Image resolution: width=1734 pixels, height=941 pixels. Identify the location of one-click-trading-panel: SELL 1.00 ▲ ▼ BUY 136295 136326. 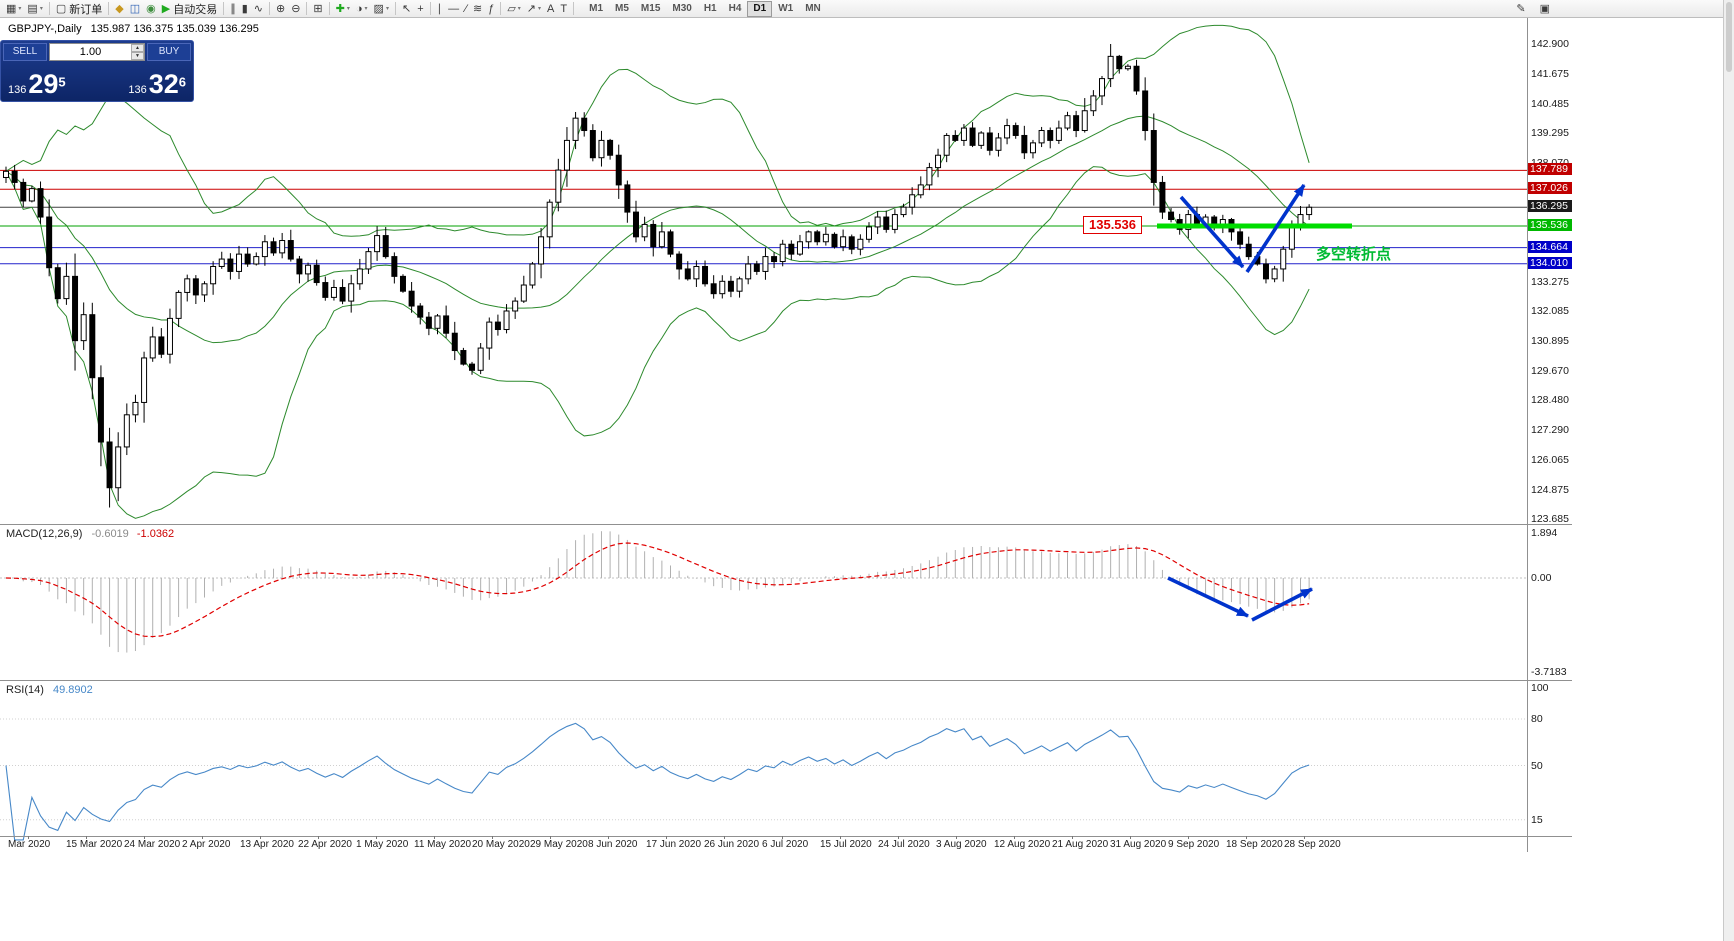
(97, 71).